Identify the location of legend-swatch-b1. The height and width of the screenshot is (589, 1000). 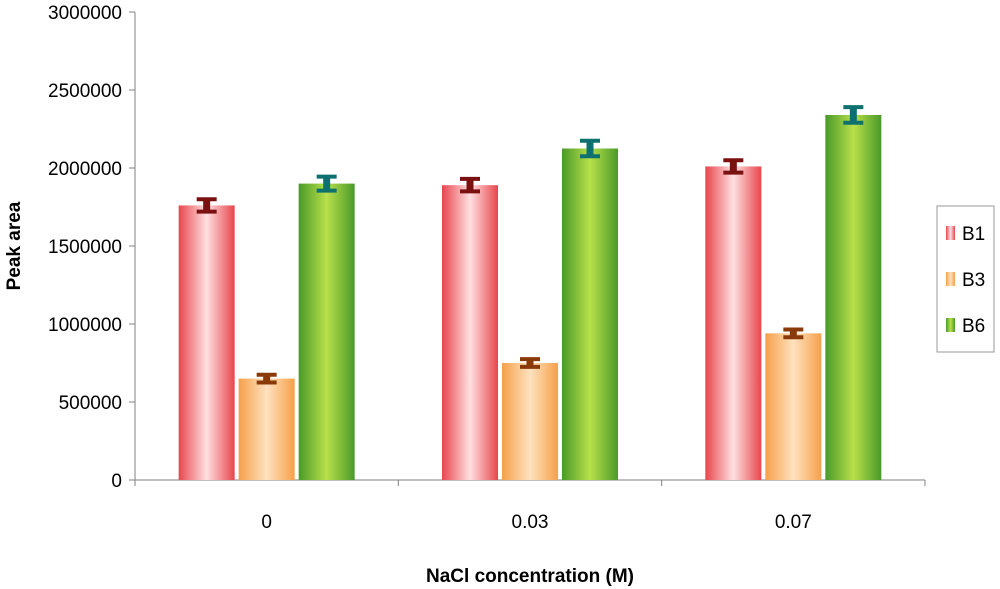
(950, 233).